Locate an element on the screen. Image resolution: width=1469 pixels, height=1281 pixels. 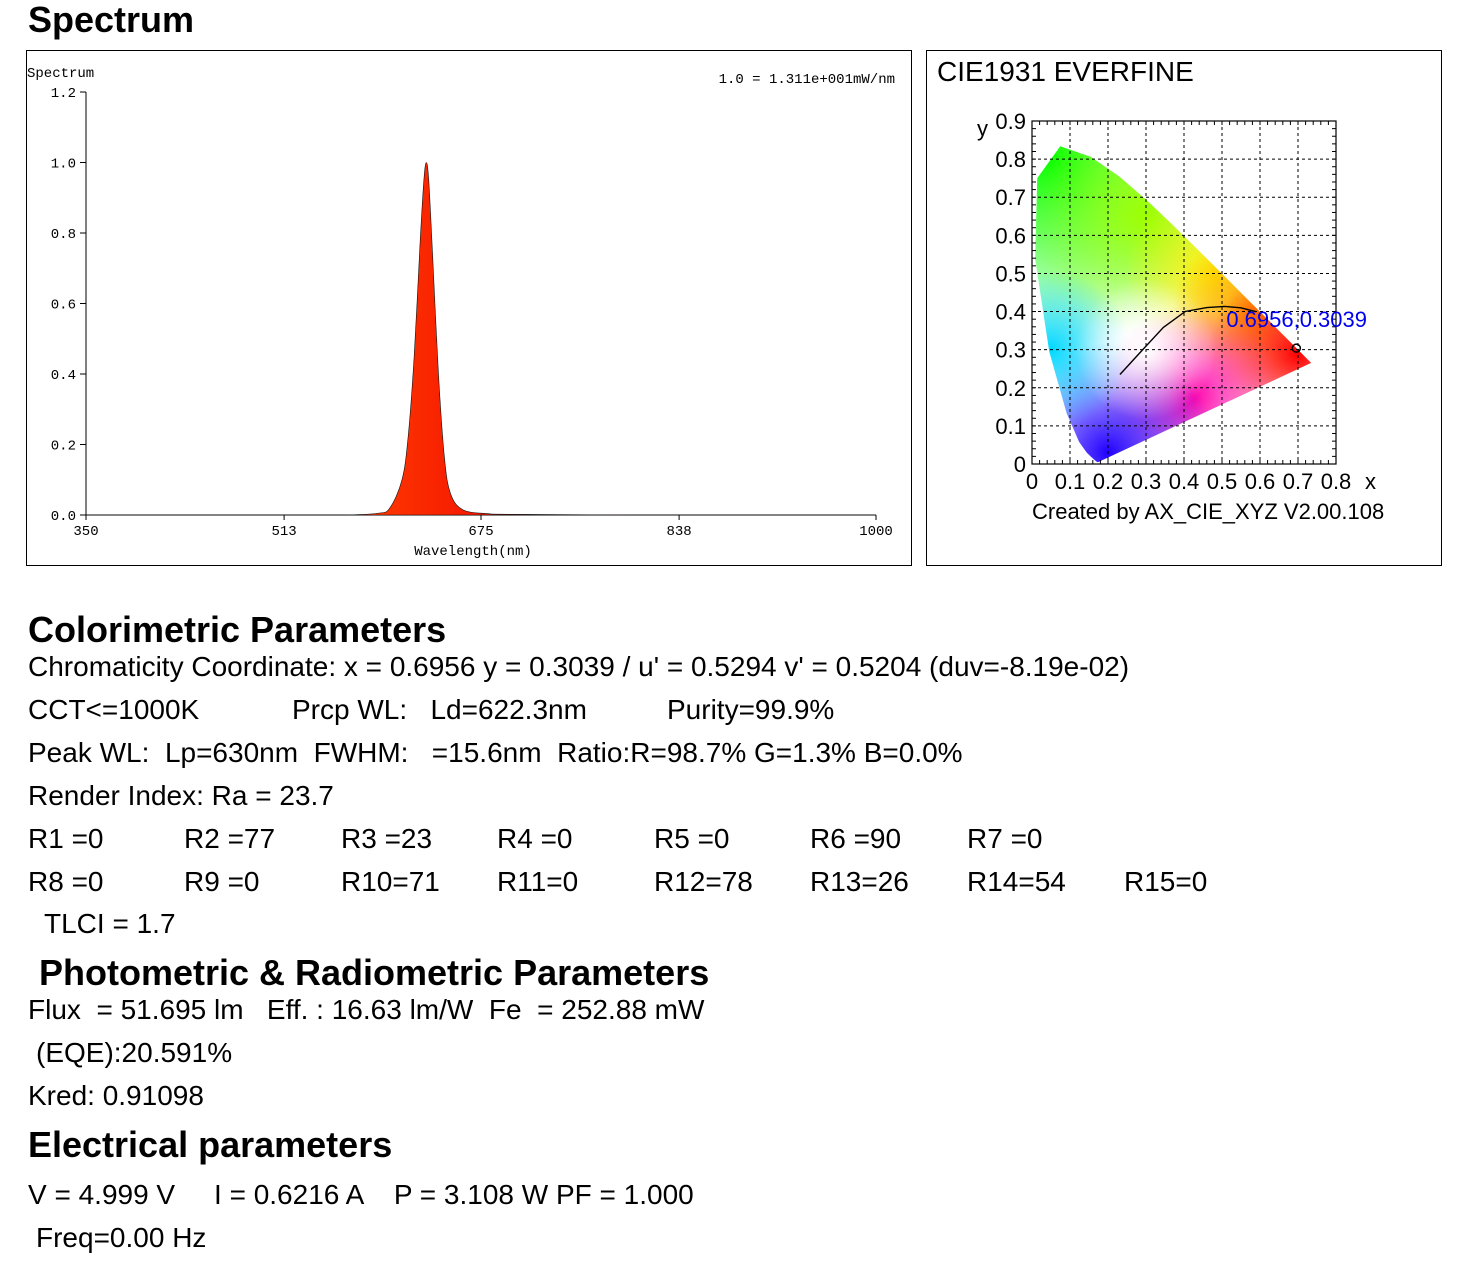
y-tick-label: 0.0 is located at coordinates (63, 517).